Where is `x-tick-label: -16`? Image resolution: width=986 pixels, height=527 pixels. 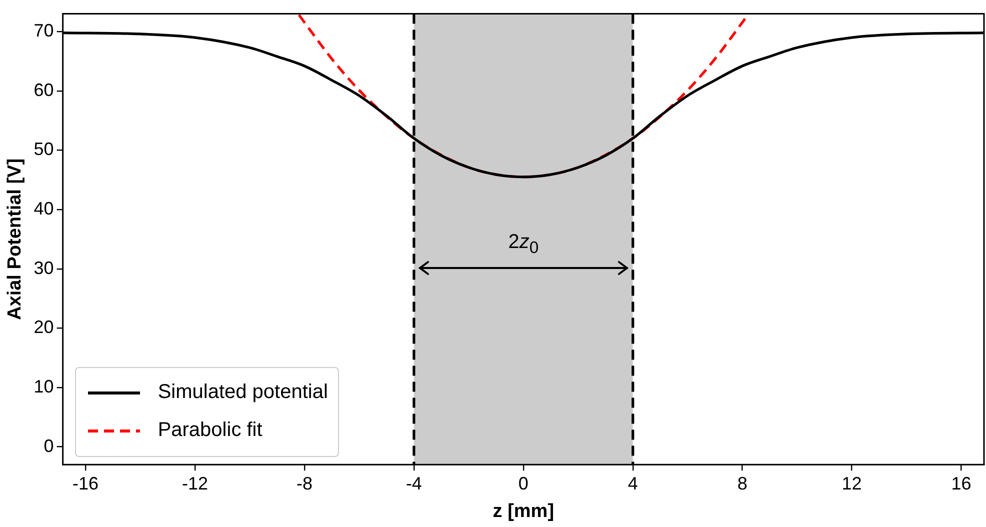 x-tick-label: -16 is located at coordinates (85, 483).